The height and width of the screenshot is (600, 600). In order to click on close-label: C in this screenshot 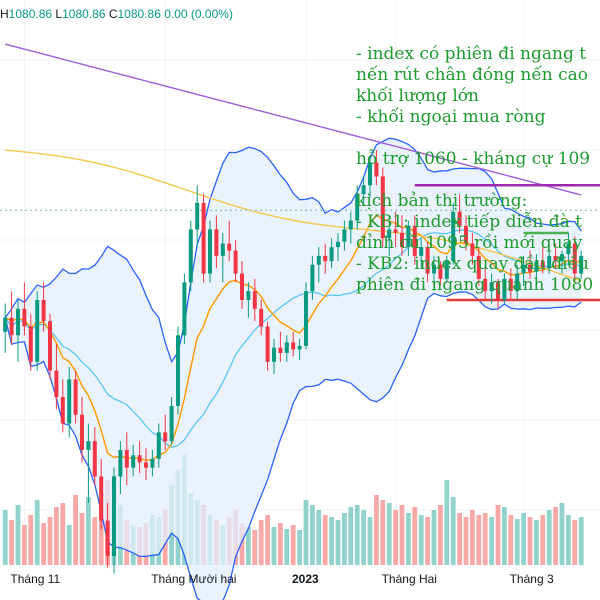, I will do `click(113, 14)`.